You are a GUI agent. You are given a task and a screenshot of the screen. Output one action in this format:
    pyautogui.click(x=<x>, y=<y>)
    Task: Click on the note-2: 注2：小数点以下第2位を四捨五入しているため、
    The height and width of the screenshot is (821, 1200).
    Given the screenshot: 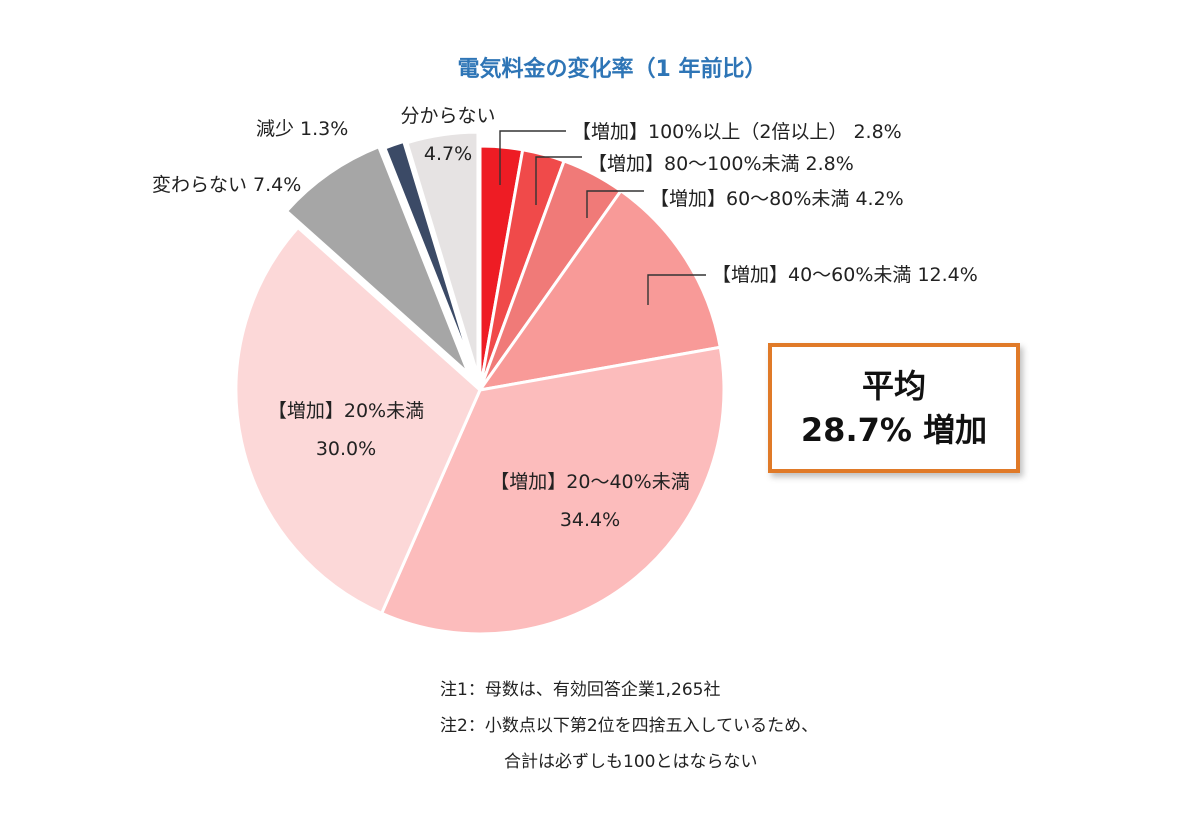 What is the action you would take?
    pyautogui.click(x=629, y=726)
    